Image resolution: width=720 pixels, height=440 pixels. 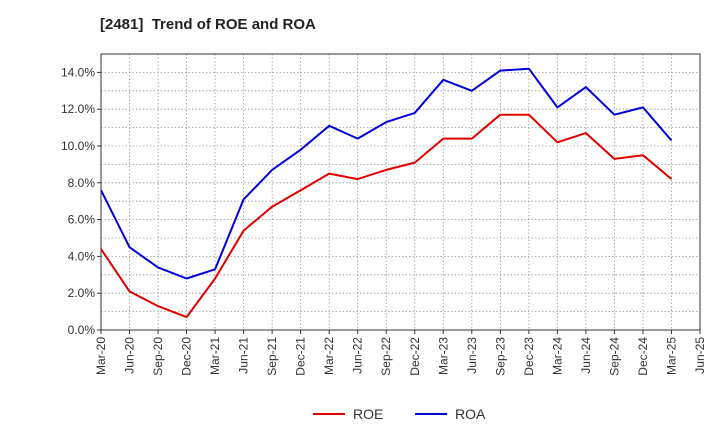 I want to click on x-tick-label: Mar-24, so click(x=557, y=356).